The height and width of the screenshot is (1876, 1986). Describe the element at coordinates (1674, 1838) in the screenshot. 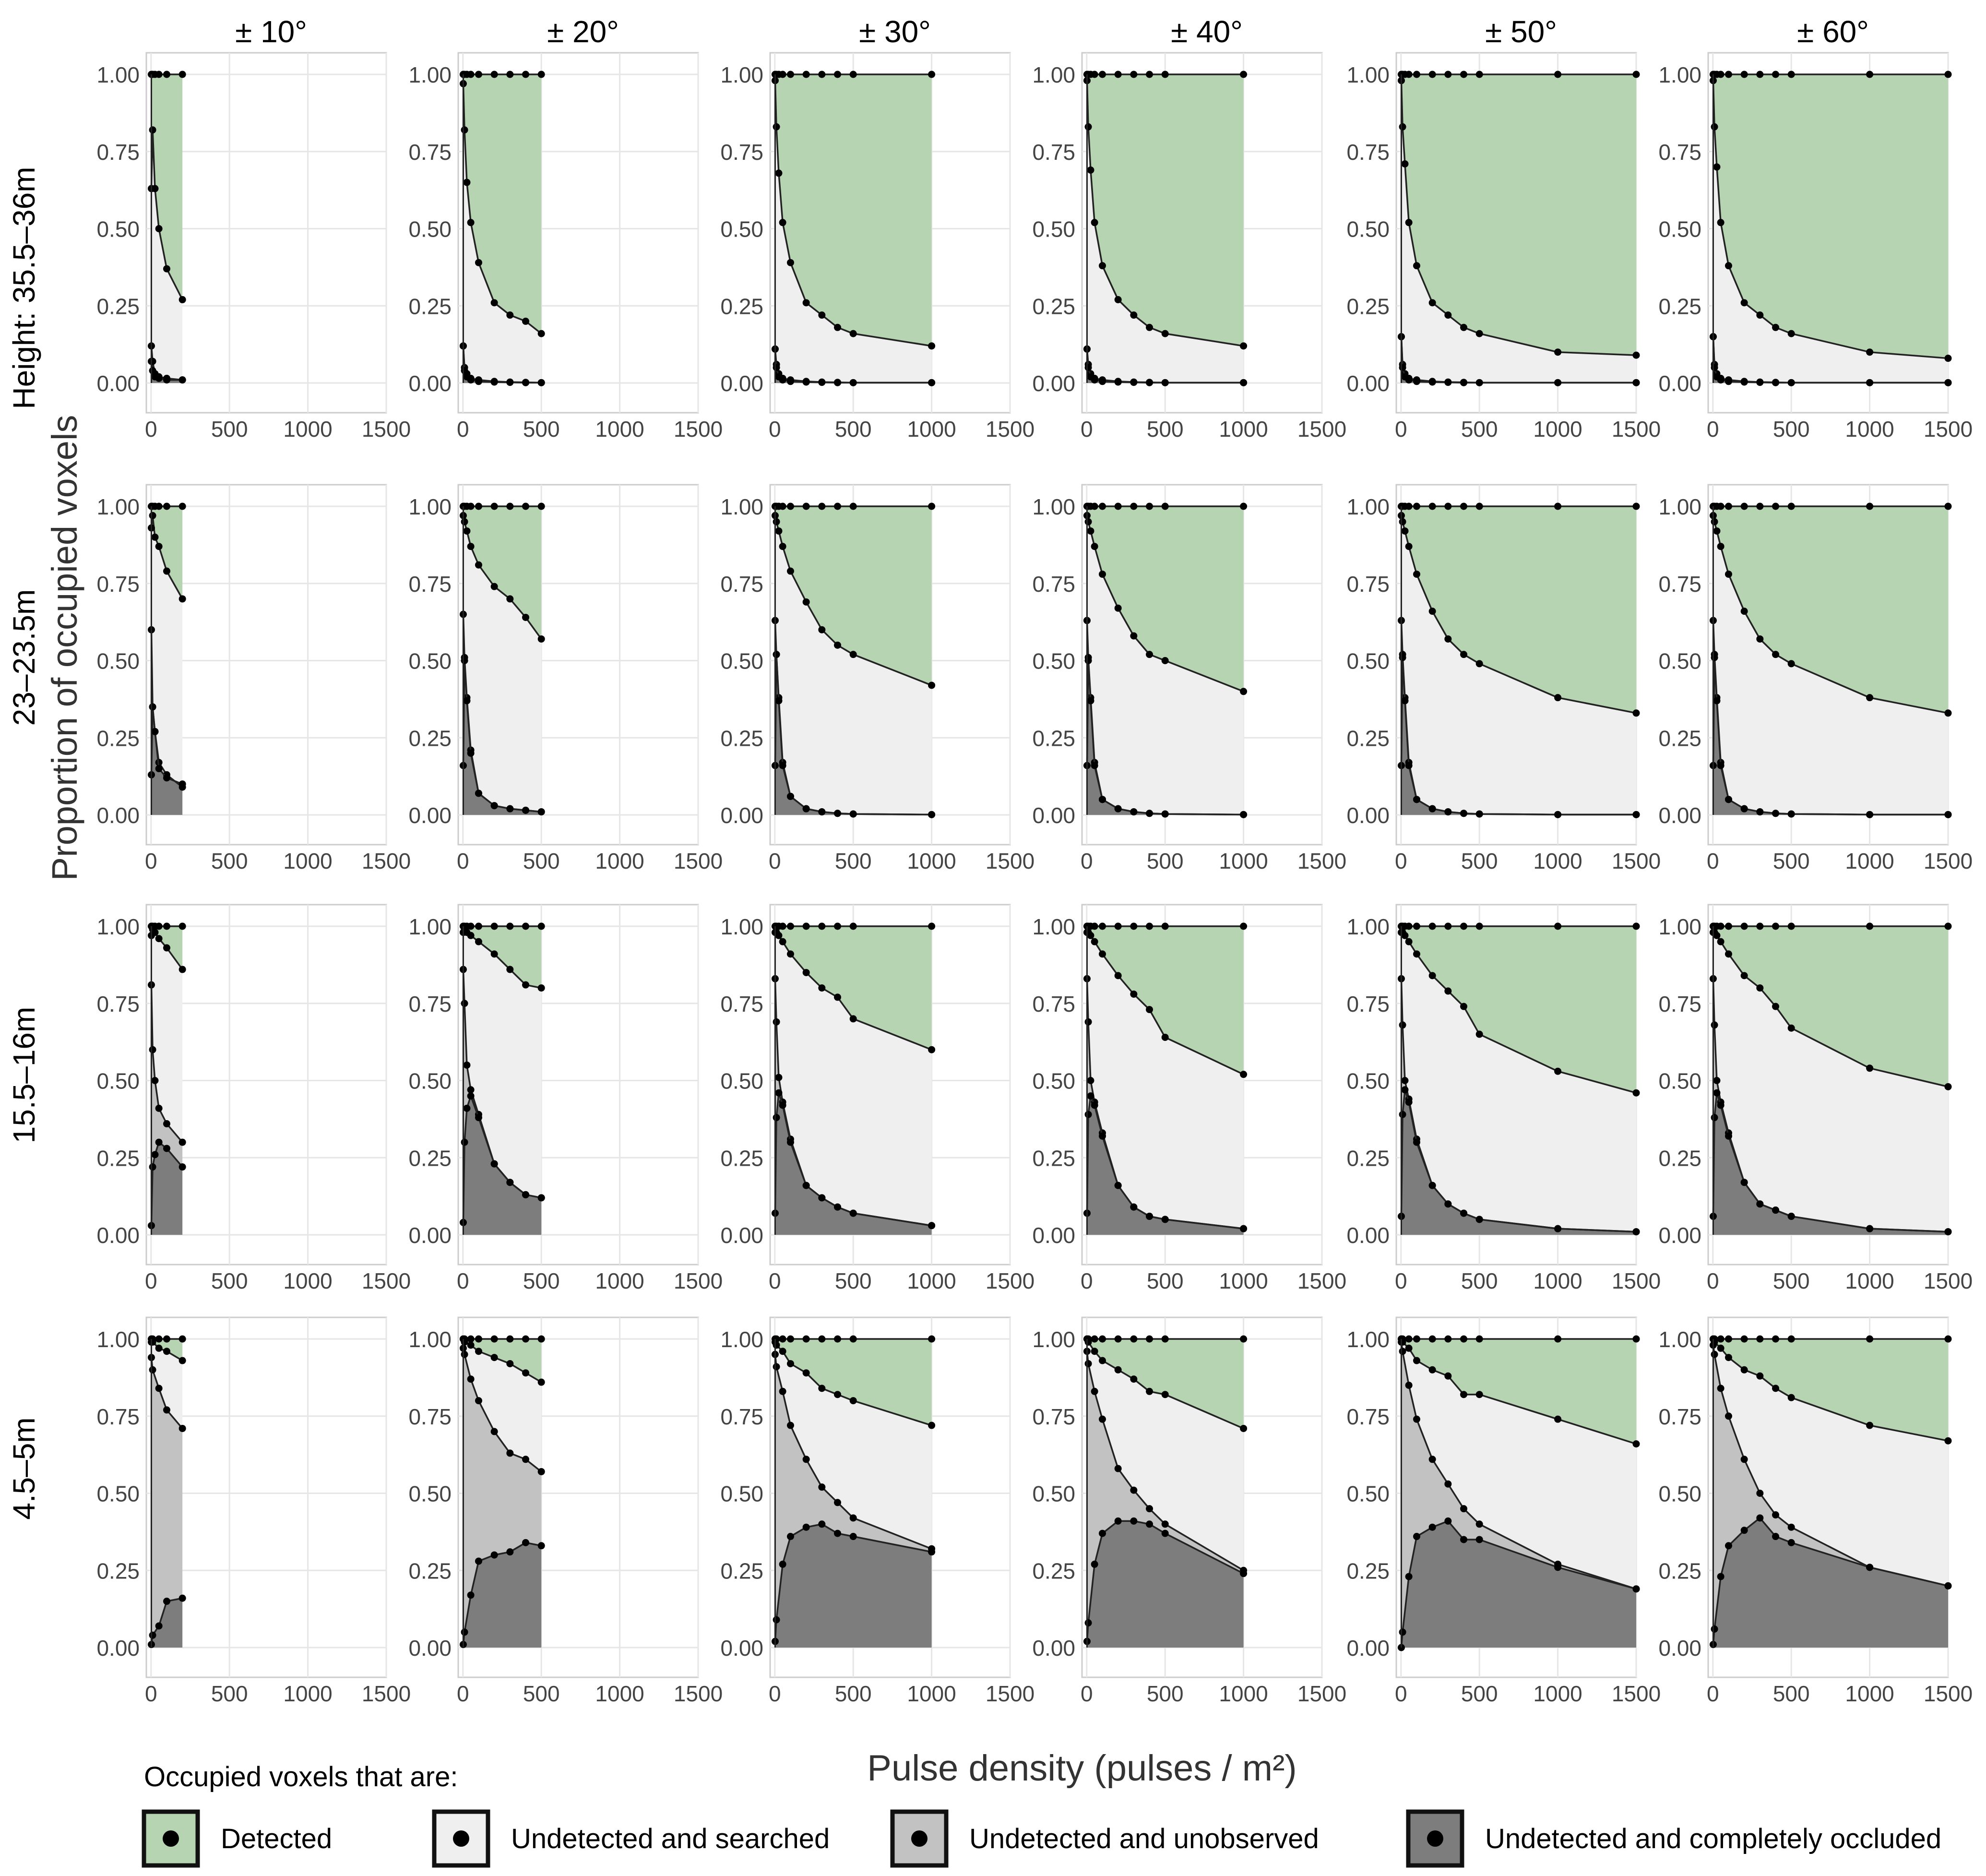

I see `legend-entry-4: Undetected and completely occluded` at that location.